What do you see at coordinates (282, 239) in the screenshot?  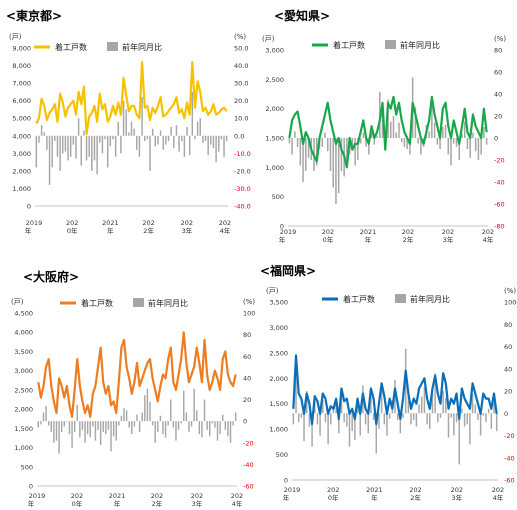 I see `x-tick-label: 年` at bounding box center [282, 239].